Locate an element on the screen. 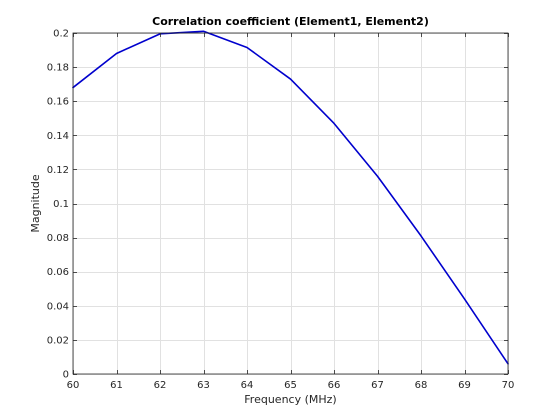  y-tick-label: 0.16 is located at coordinates (58, 102).